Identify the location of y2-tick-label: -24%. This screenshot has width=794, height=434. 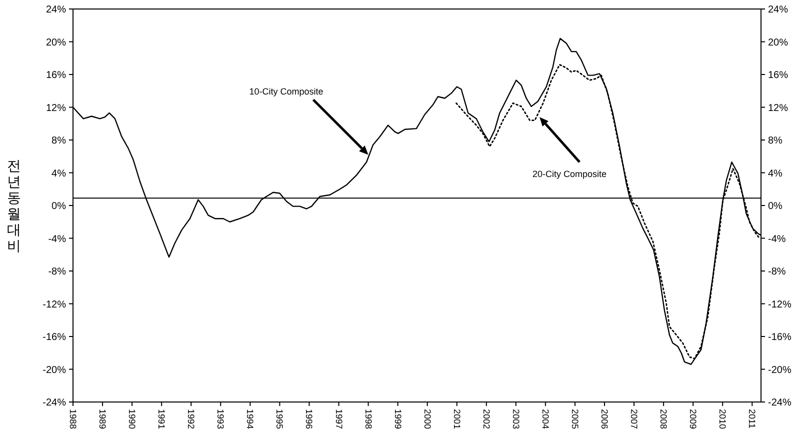
(780, 403).